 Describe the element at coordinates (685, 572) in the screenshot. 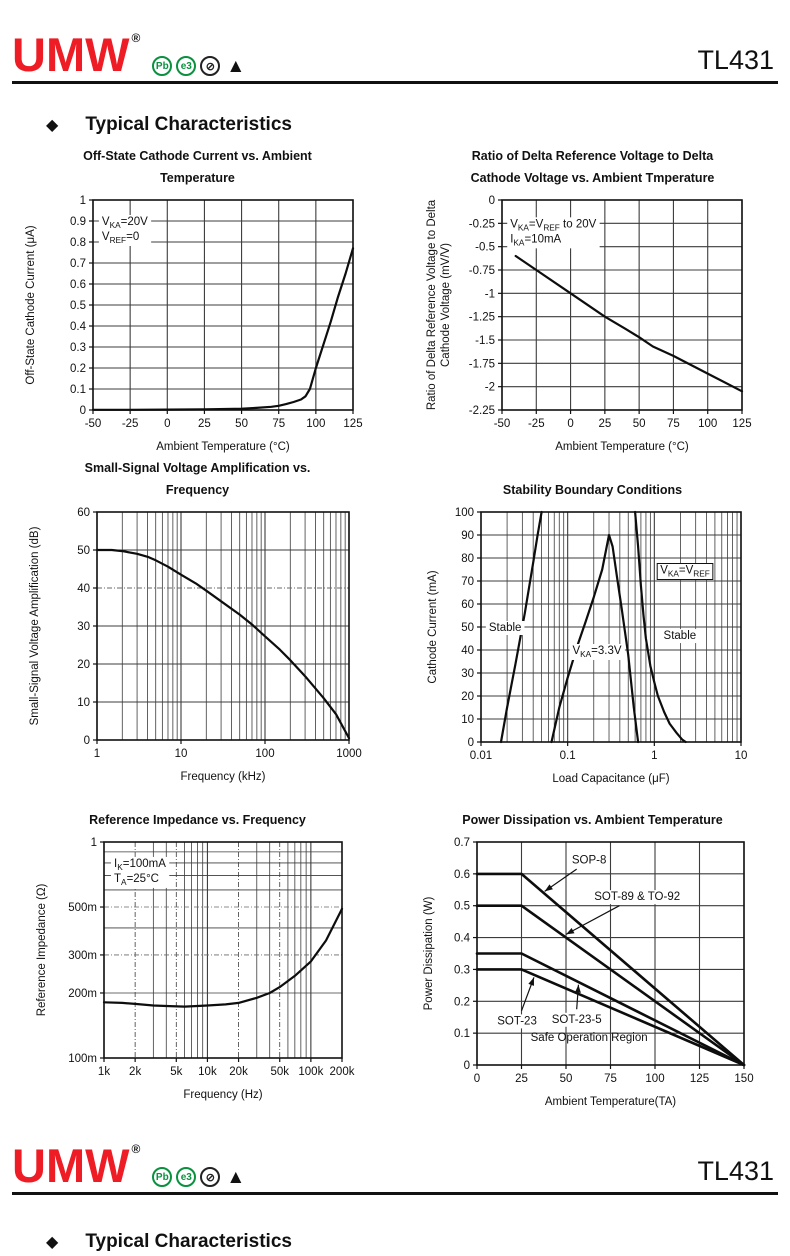

I see `svg-text: VKA=VREF` at that location.